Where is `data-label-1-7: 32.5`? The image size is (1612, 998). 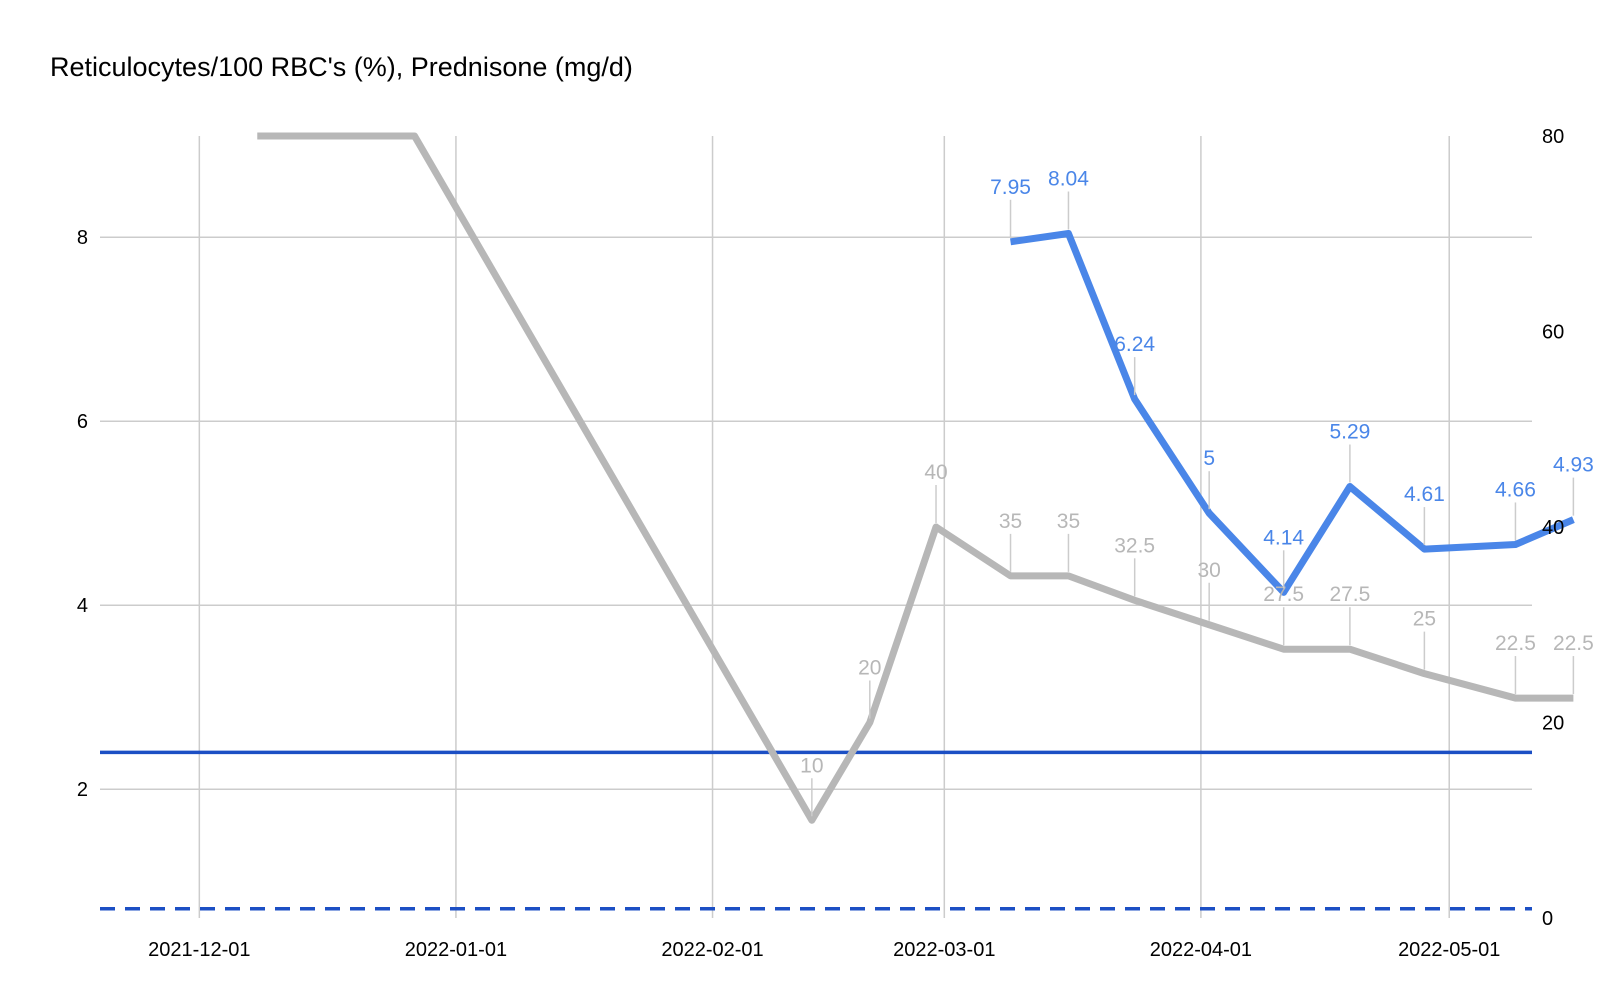 data-label-1-7: 32.5 is located at coordinates (1134, 545).